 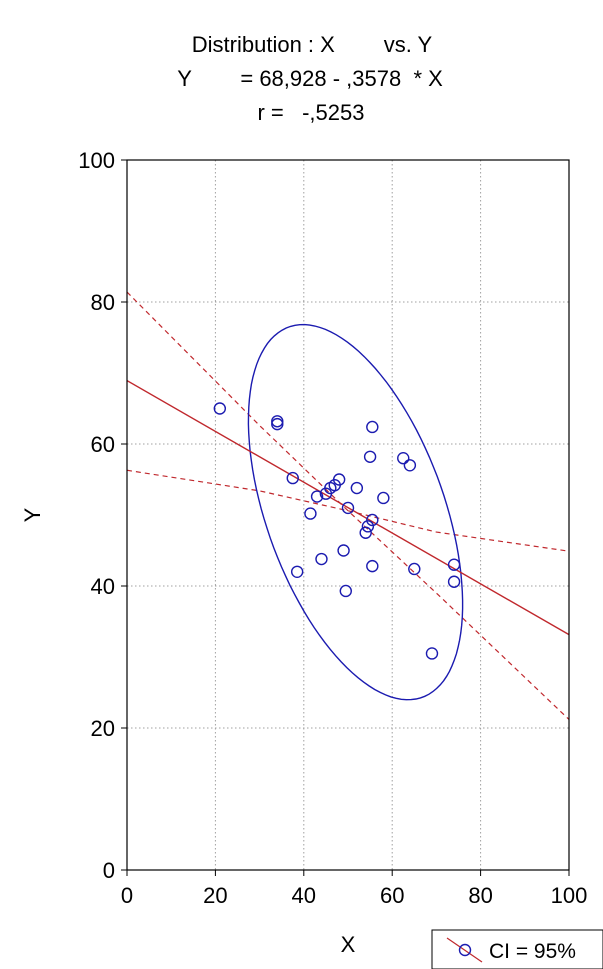 What do you see at coordinates (32, 514) in the screenshot?
I see `y-axis-label: Y` at bounding box center [32, 514].